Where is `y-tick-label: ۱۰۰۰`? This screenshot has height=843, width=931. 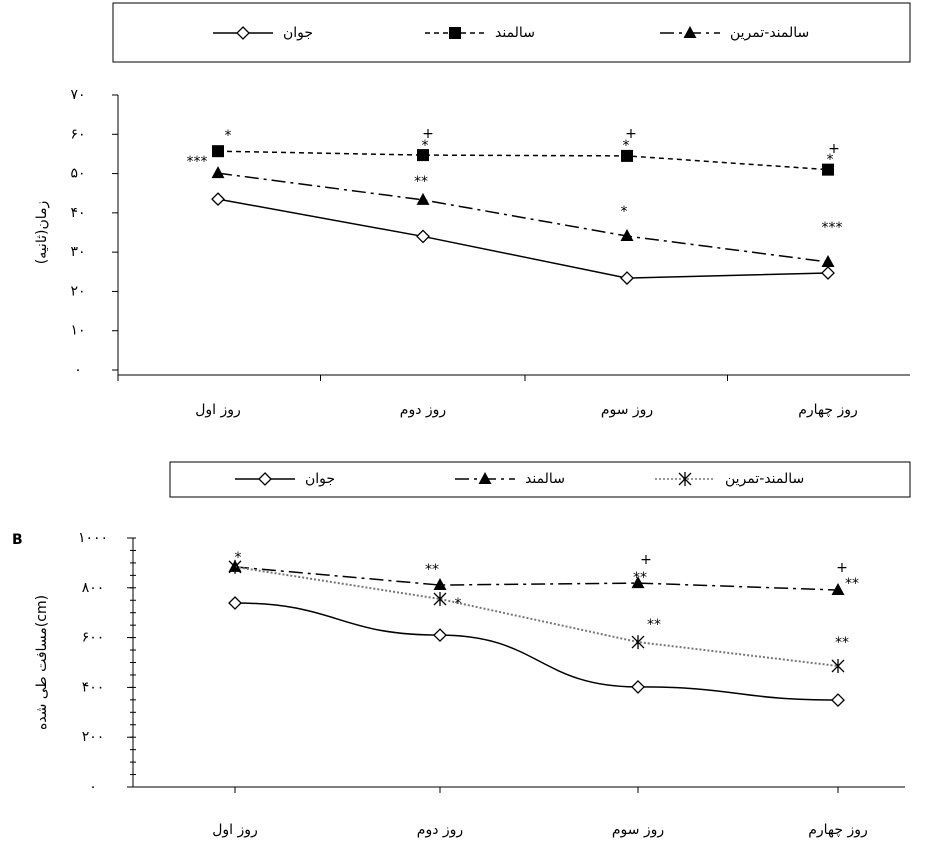
y-tick-label: ۱۰۰۰ is located at coordinates (93, 538).